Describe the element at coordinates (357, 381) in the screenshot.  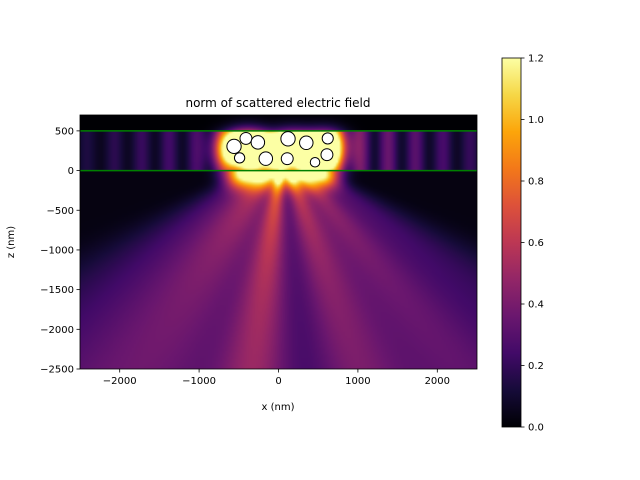
I see `x-tick-label: 1000` at that location.